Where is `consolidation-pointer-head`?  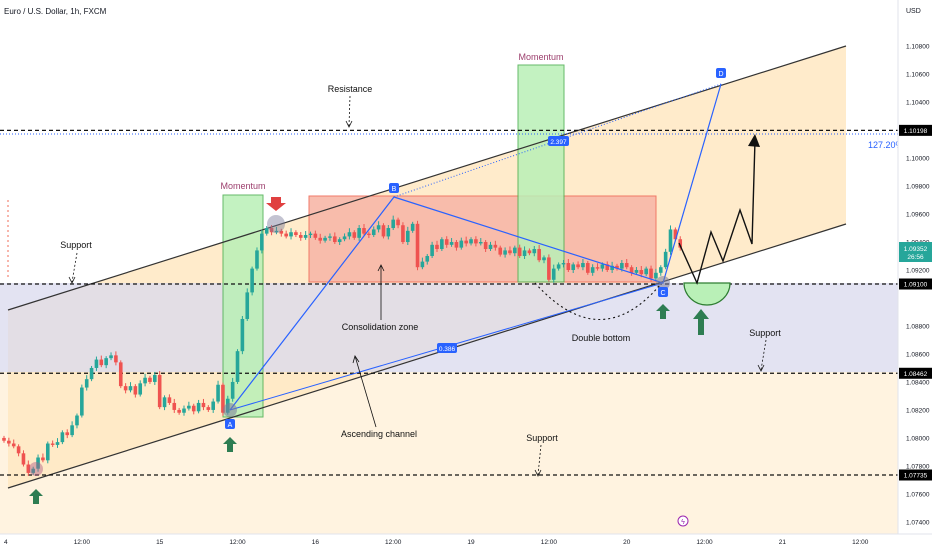 consolidation-pointer-head is located at coordinates (381, 268).